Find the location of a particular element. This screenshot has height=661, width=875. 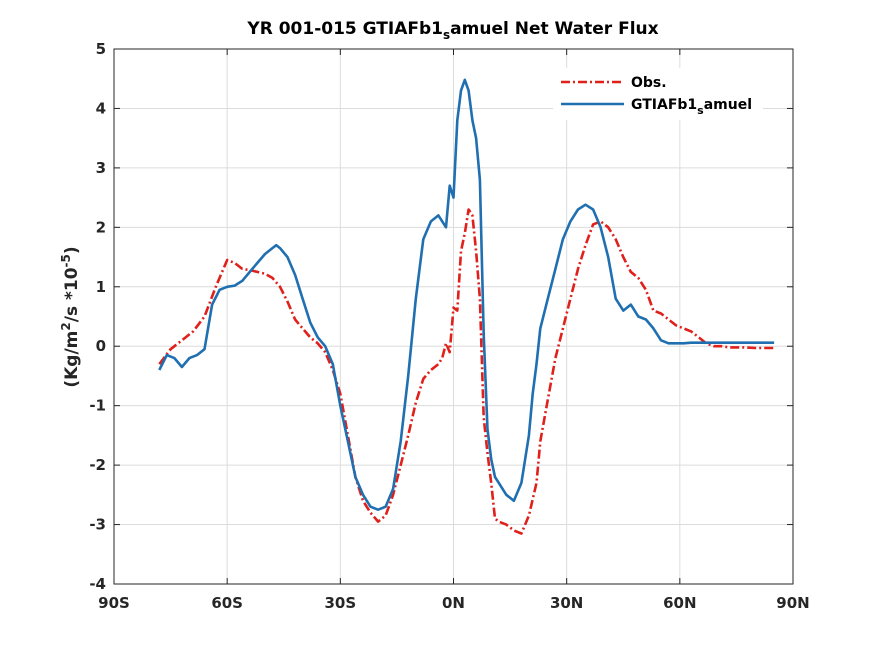

legend-box is located at coordinates (658, 94).